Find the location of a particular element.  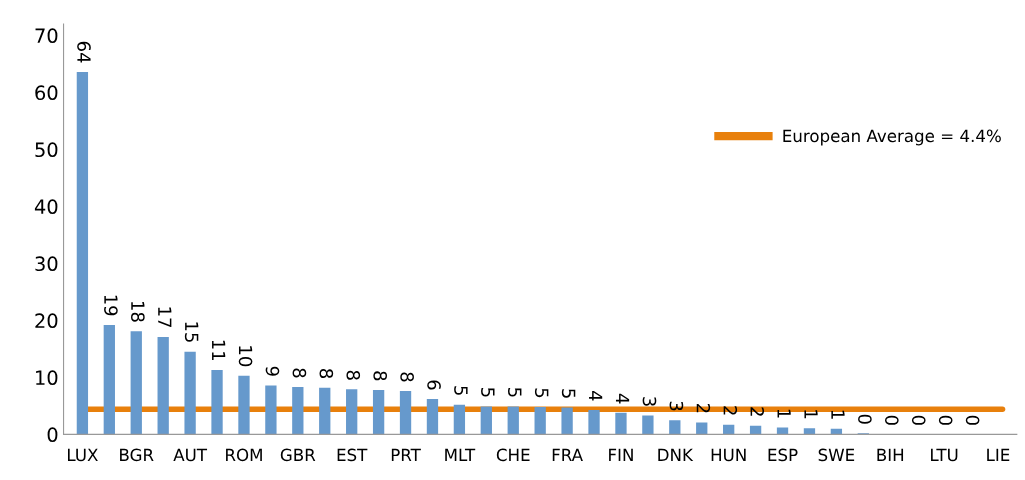

x-tick-label: GBR is located at coordinates (298, 455).